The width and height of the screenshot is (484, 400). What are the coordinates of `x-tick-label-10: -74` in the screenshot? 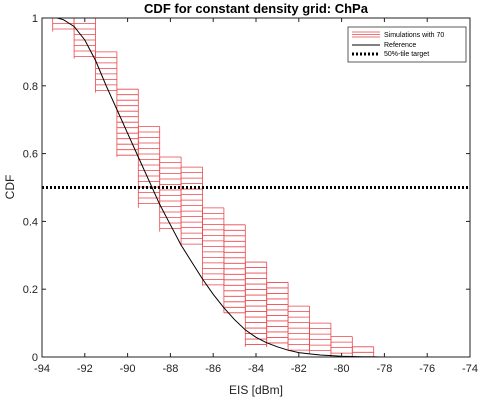 It's located at (470, 369).